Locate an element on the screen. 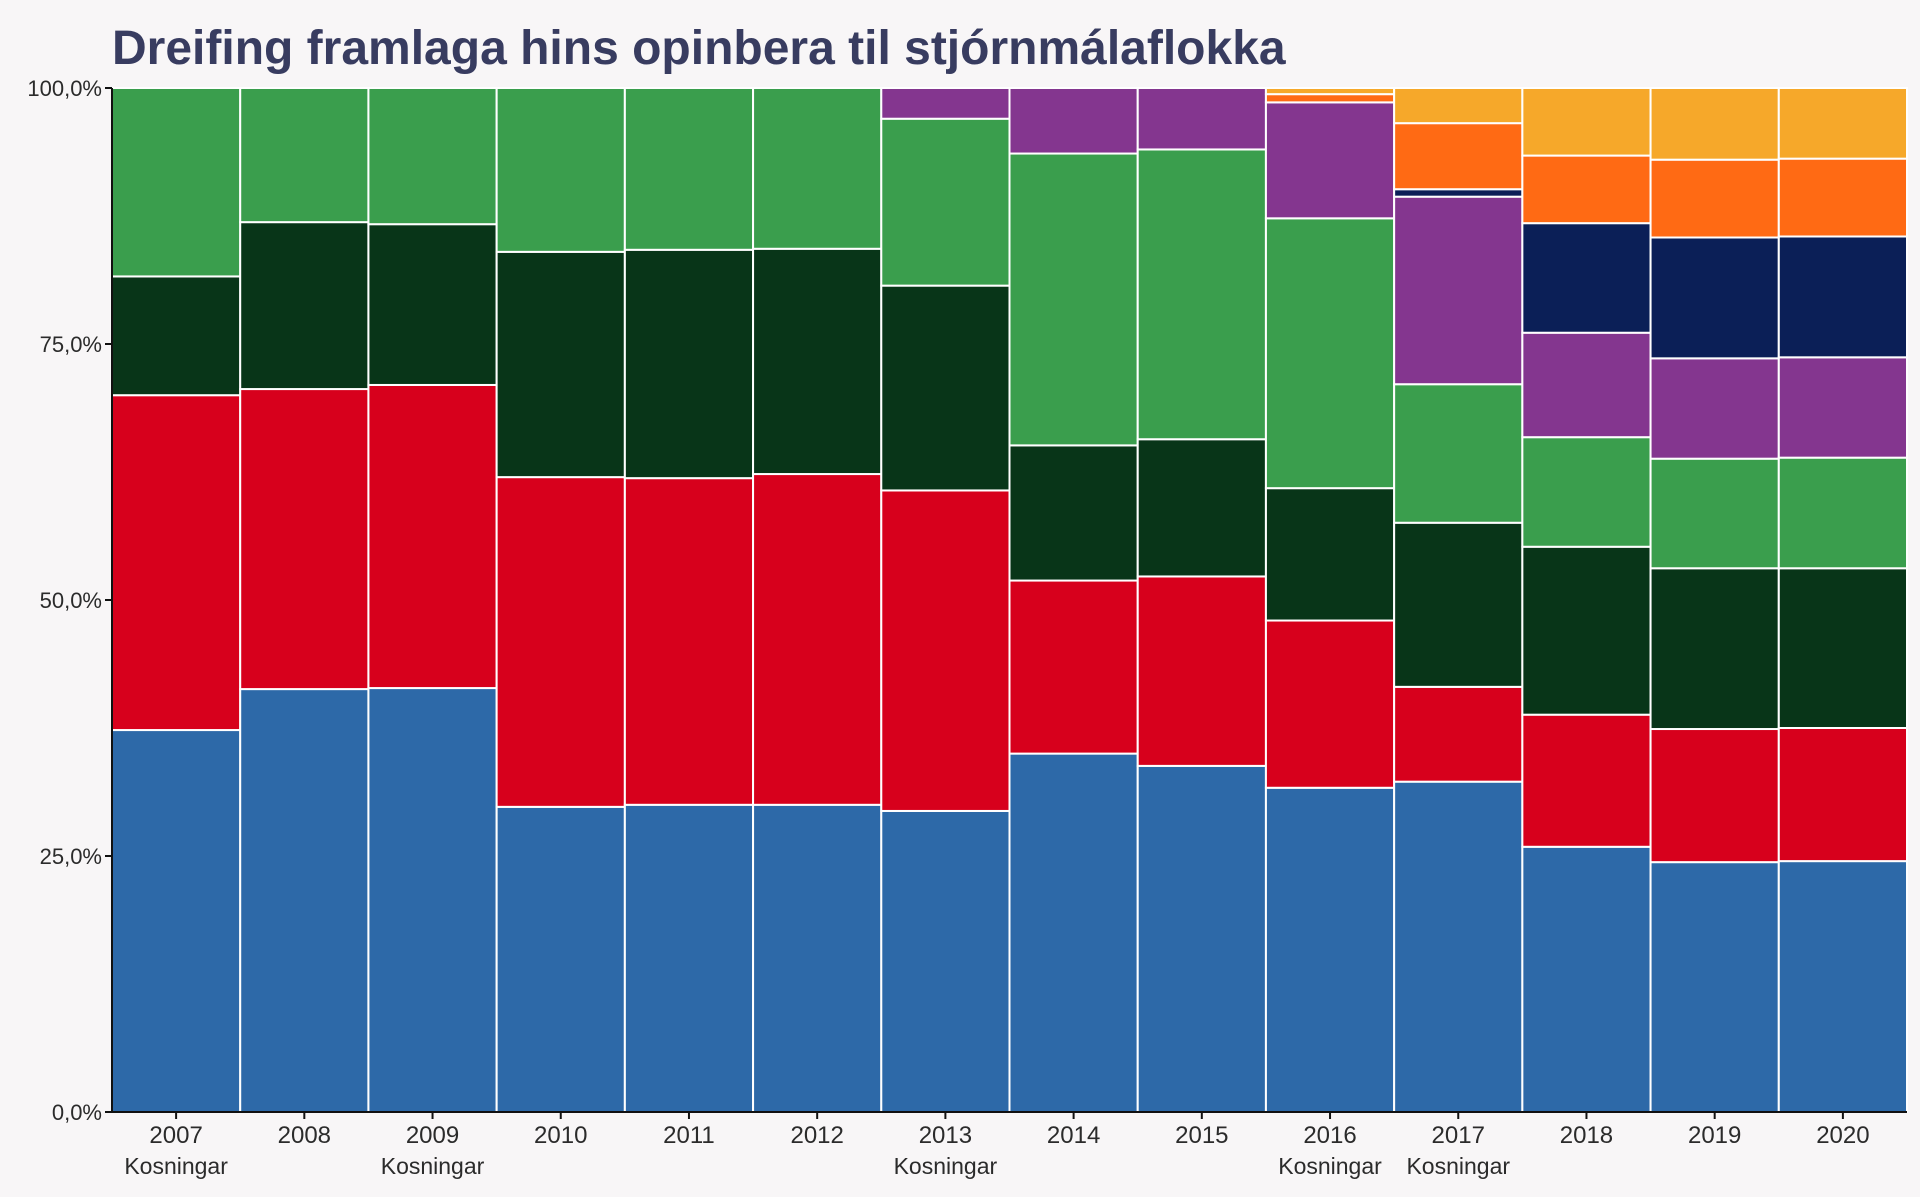 This screenshot has height=1197, width=1920. y-tick-label: 0,0% is located at coordinates (77, 1112).